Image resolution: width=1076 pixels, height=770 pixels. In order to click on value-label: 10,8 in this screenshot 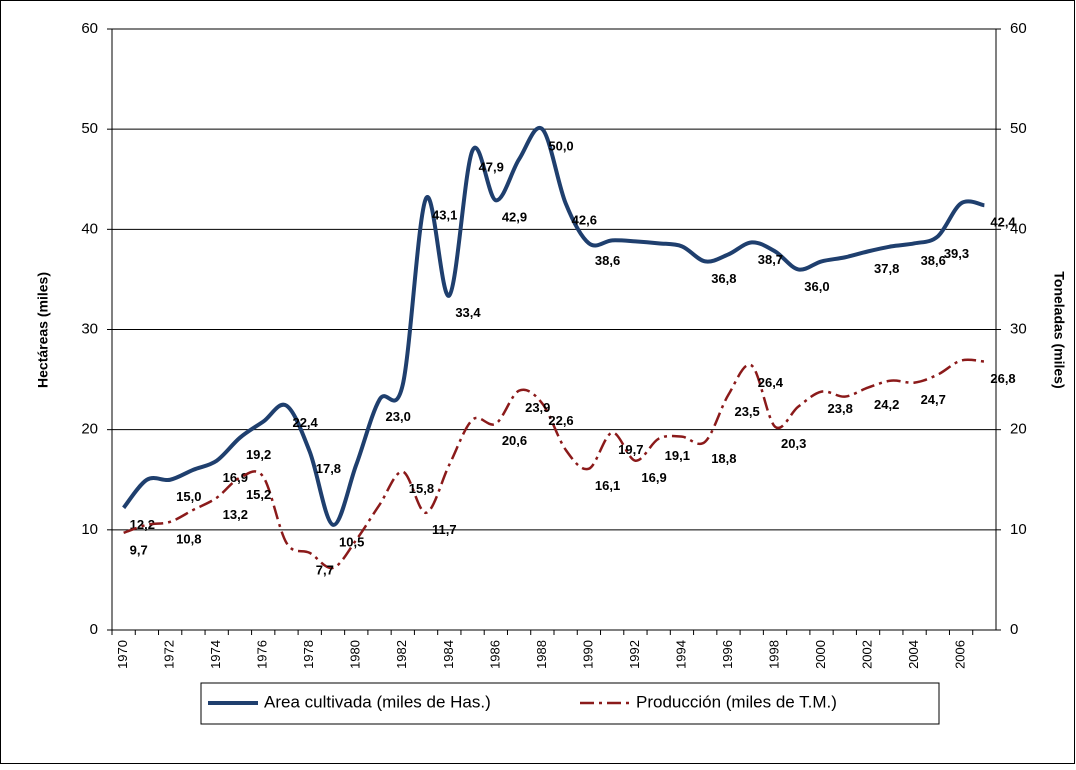, I will do `click(188, 538)`.